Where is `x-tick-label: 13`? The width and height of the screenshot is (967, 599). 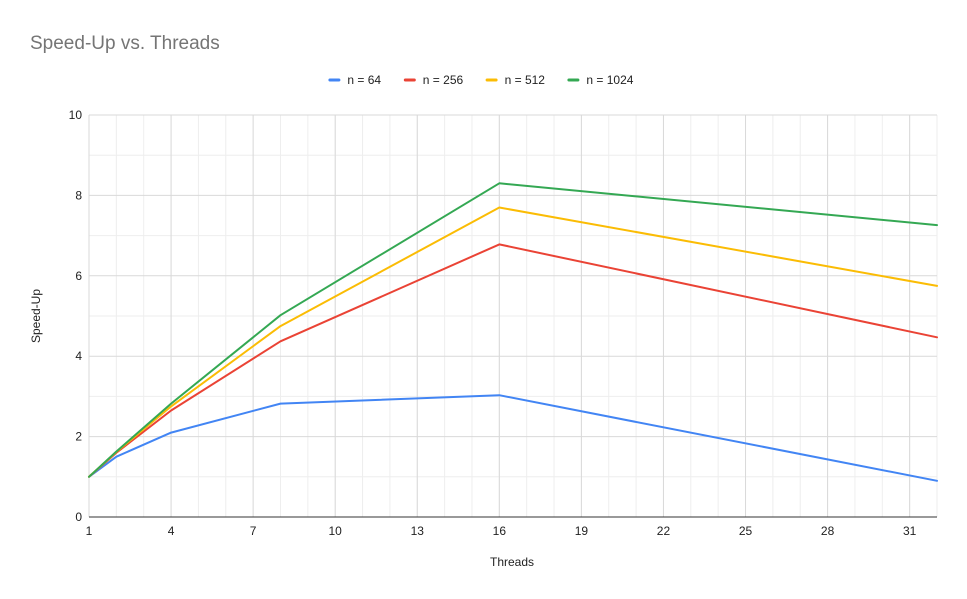 x-tick-label: 13 is located at coordinates (418, 531).